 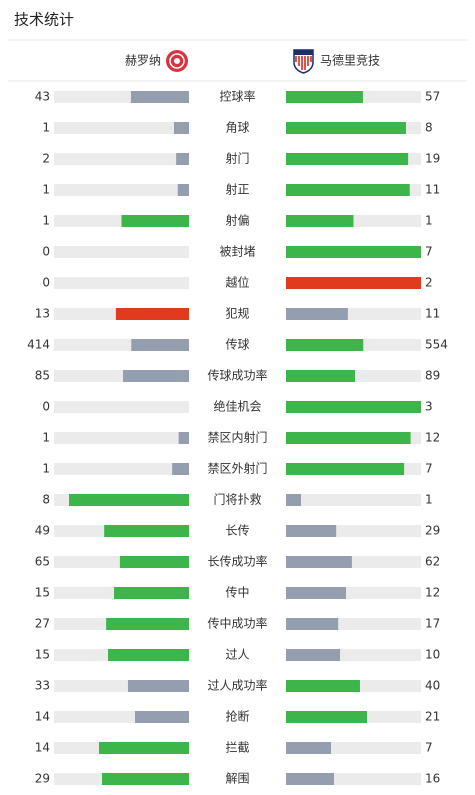 What do you see at coordinates (237, 375) in the screenshot?
I see `stat-label: 传球成功率` at bounding box center [237, 375].